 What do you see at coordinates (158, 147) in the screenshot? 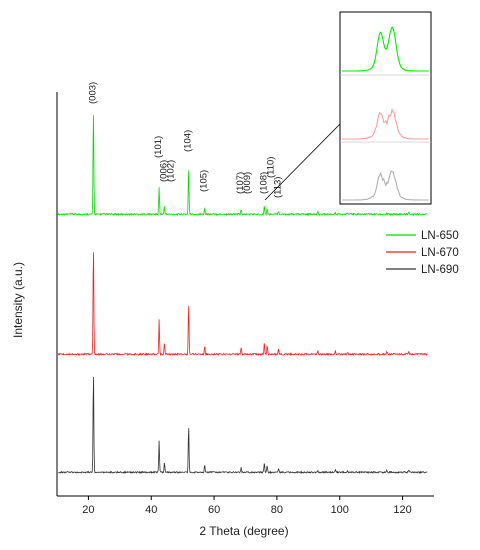
I see `peak-label: (101)` at bounding box center [158, 147].